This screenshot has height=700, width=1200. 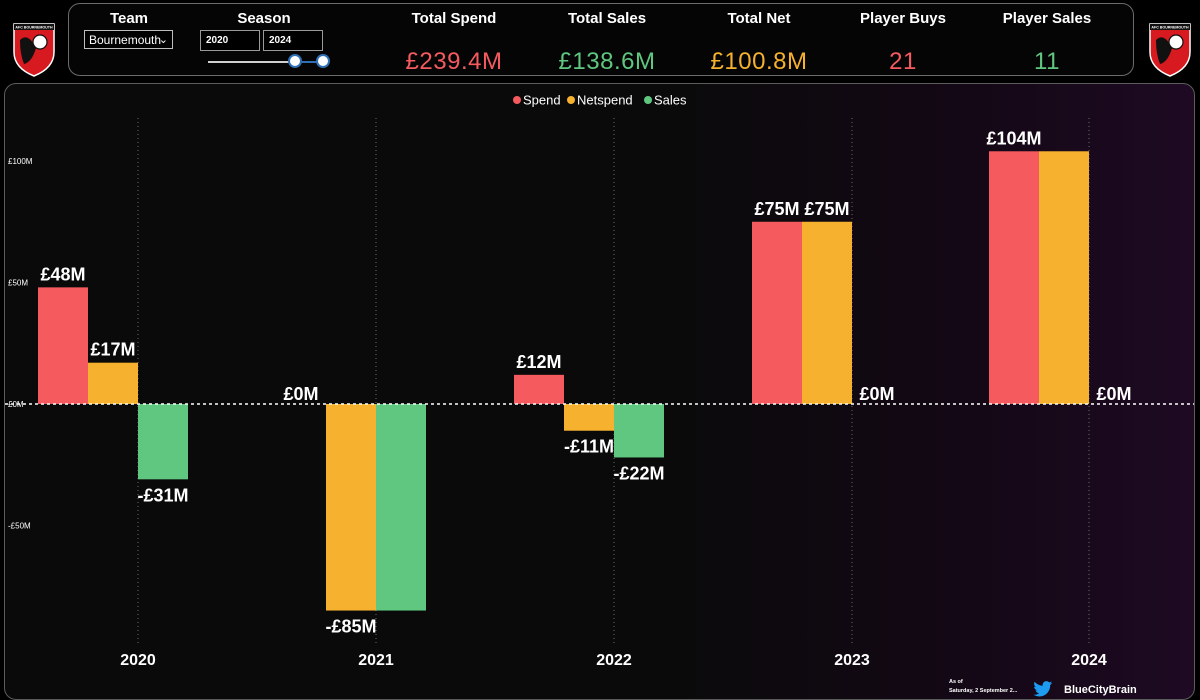 What do you see at coordinates (18, 283) in the screenshot?
I see `y-tick-label: £50M` at bounding box center [18, 283].